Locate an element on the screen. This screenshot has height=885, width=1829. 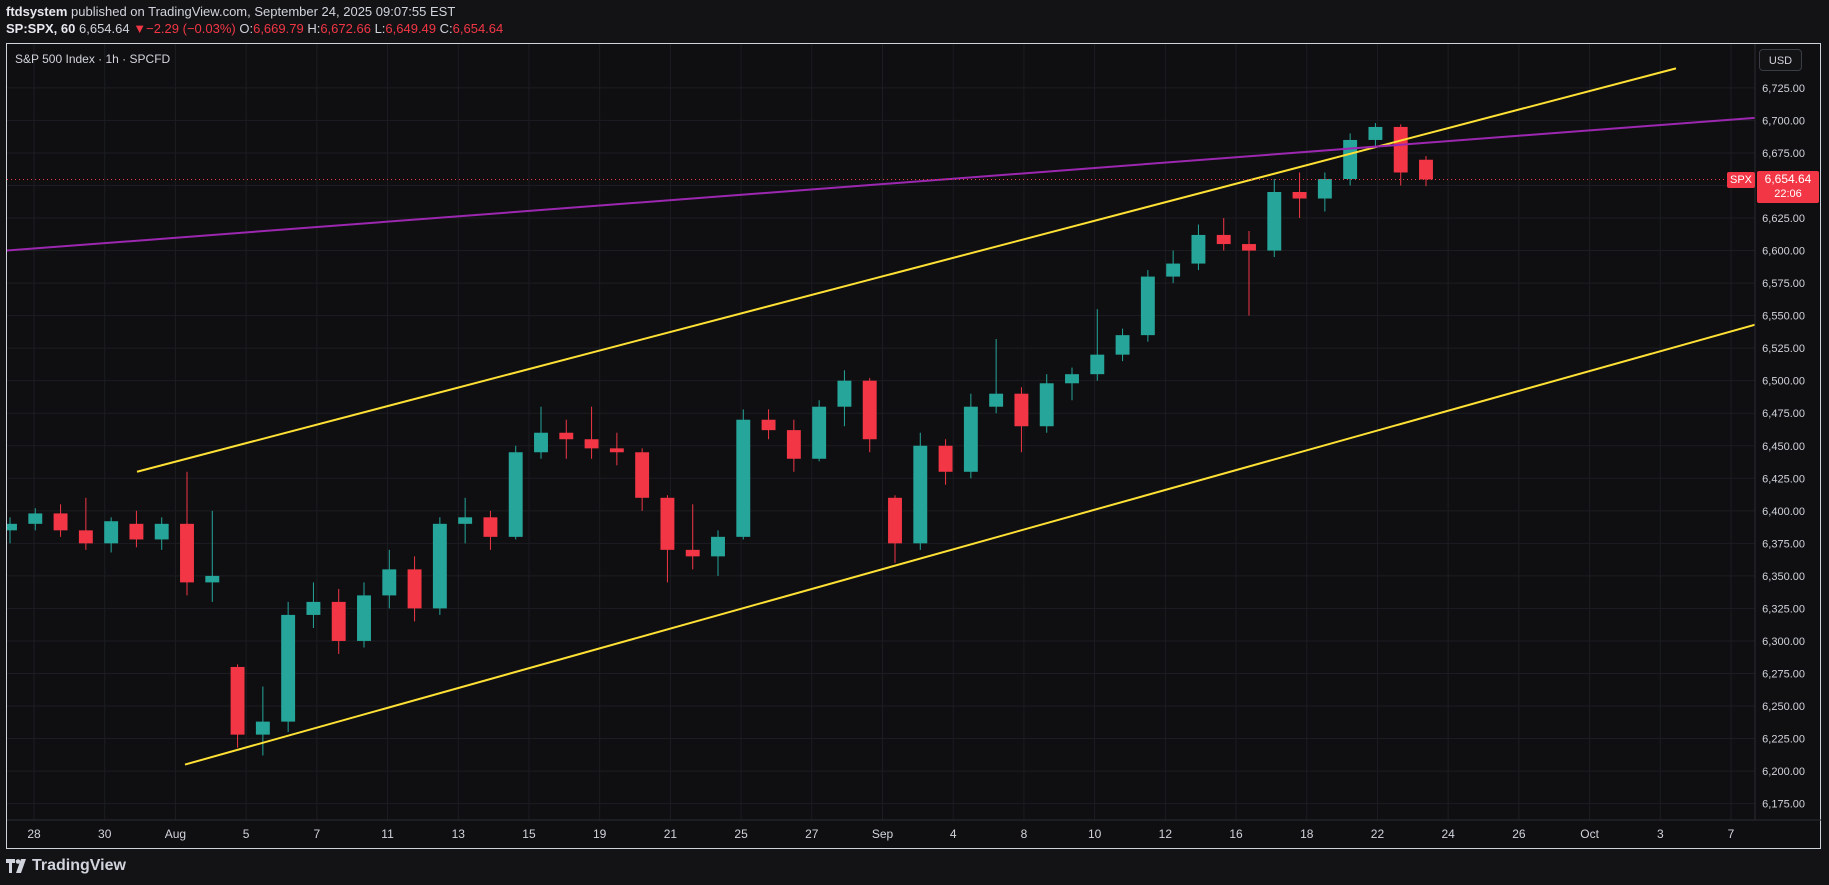
change-arrow-icon: ▼ is located at coordinates (140, 28).